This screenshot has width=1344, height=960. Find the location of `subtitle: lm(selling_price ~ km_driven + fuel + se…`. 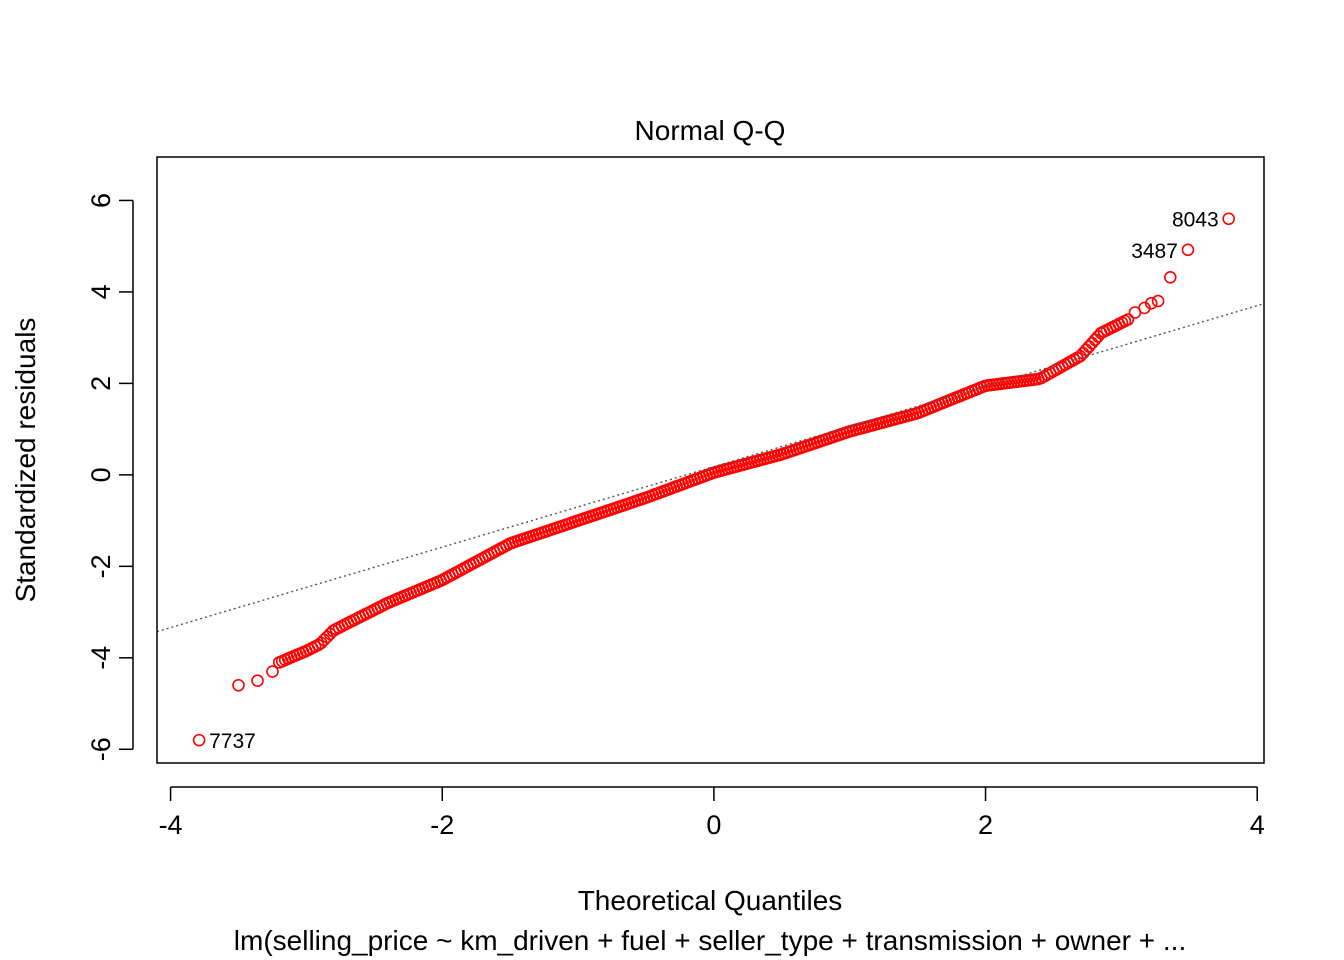

subtitle: lm(selling_price ~ km_driven + fuel + se… is located at coordinates (710, 940).